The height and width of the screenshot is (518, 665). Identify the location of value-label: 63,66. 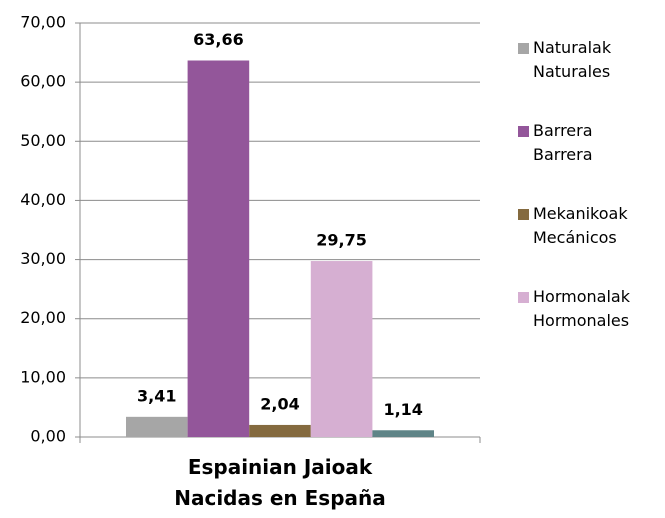
(218, 39).